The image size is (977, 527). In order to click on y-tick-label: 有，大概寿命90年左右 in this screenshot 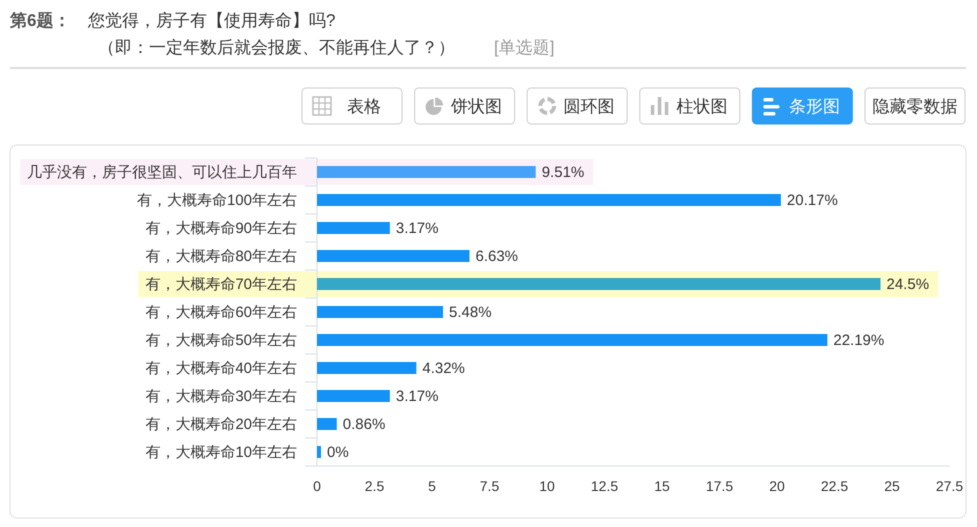, I will do `click(221, 228)`.